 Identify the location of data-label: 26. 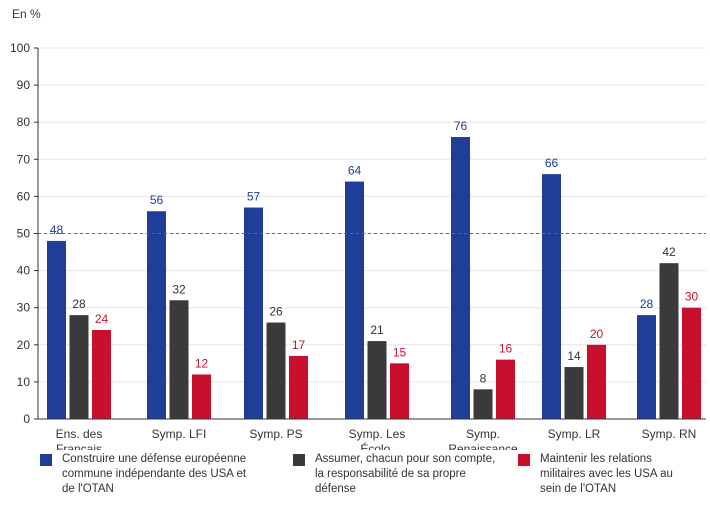
(276, 312).